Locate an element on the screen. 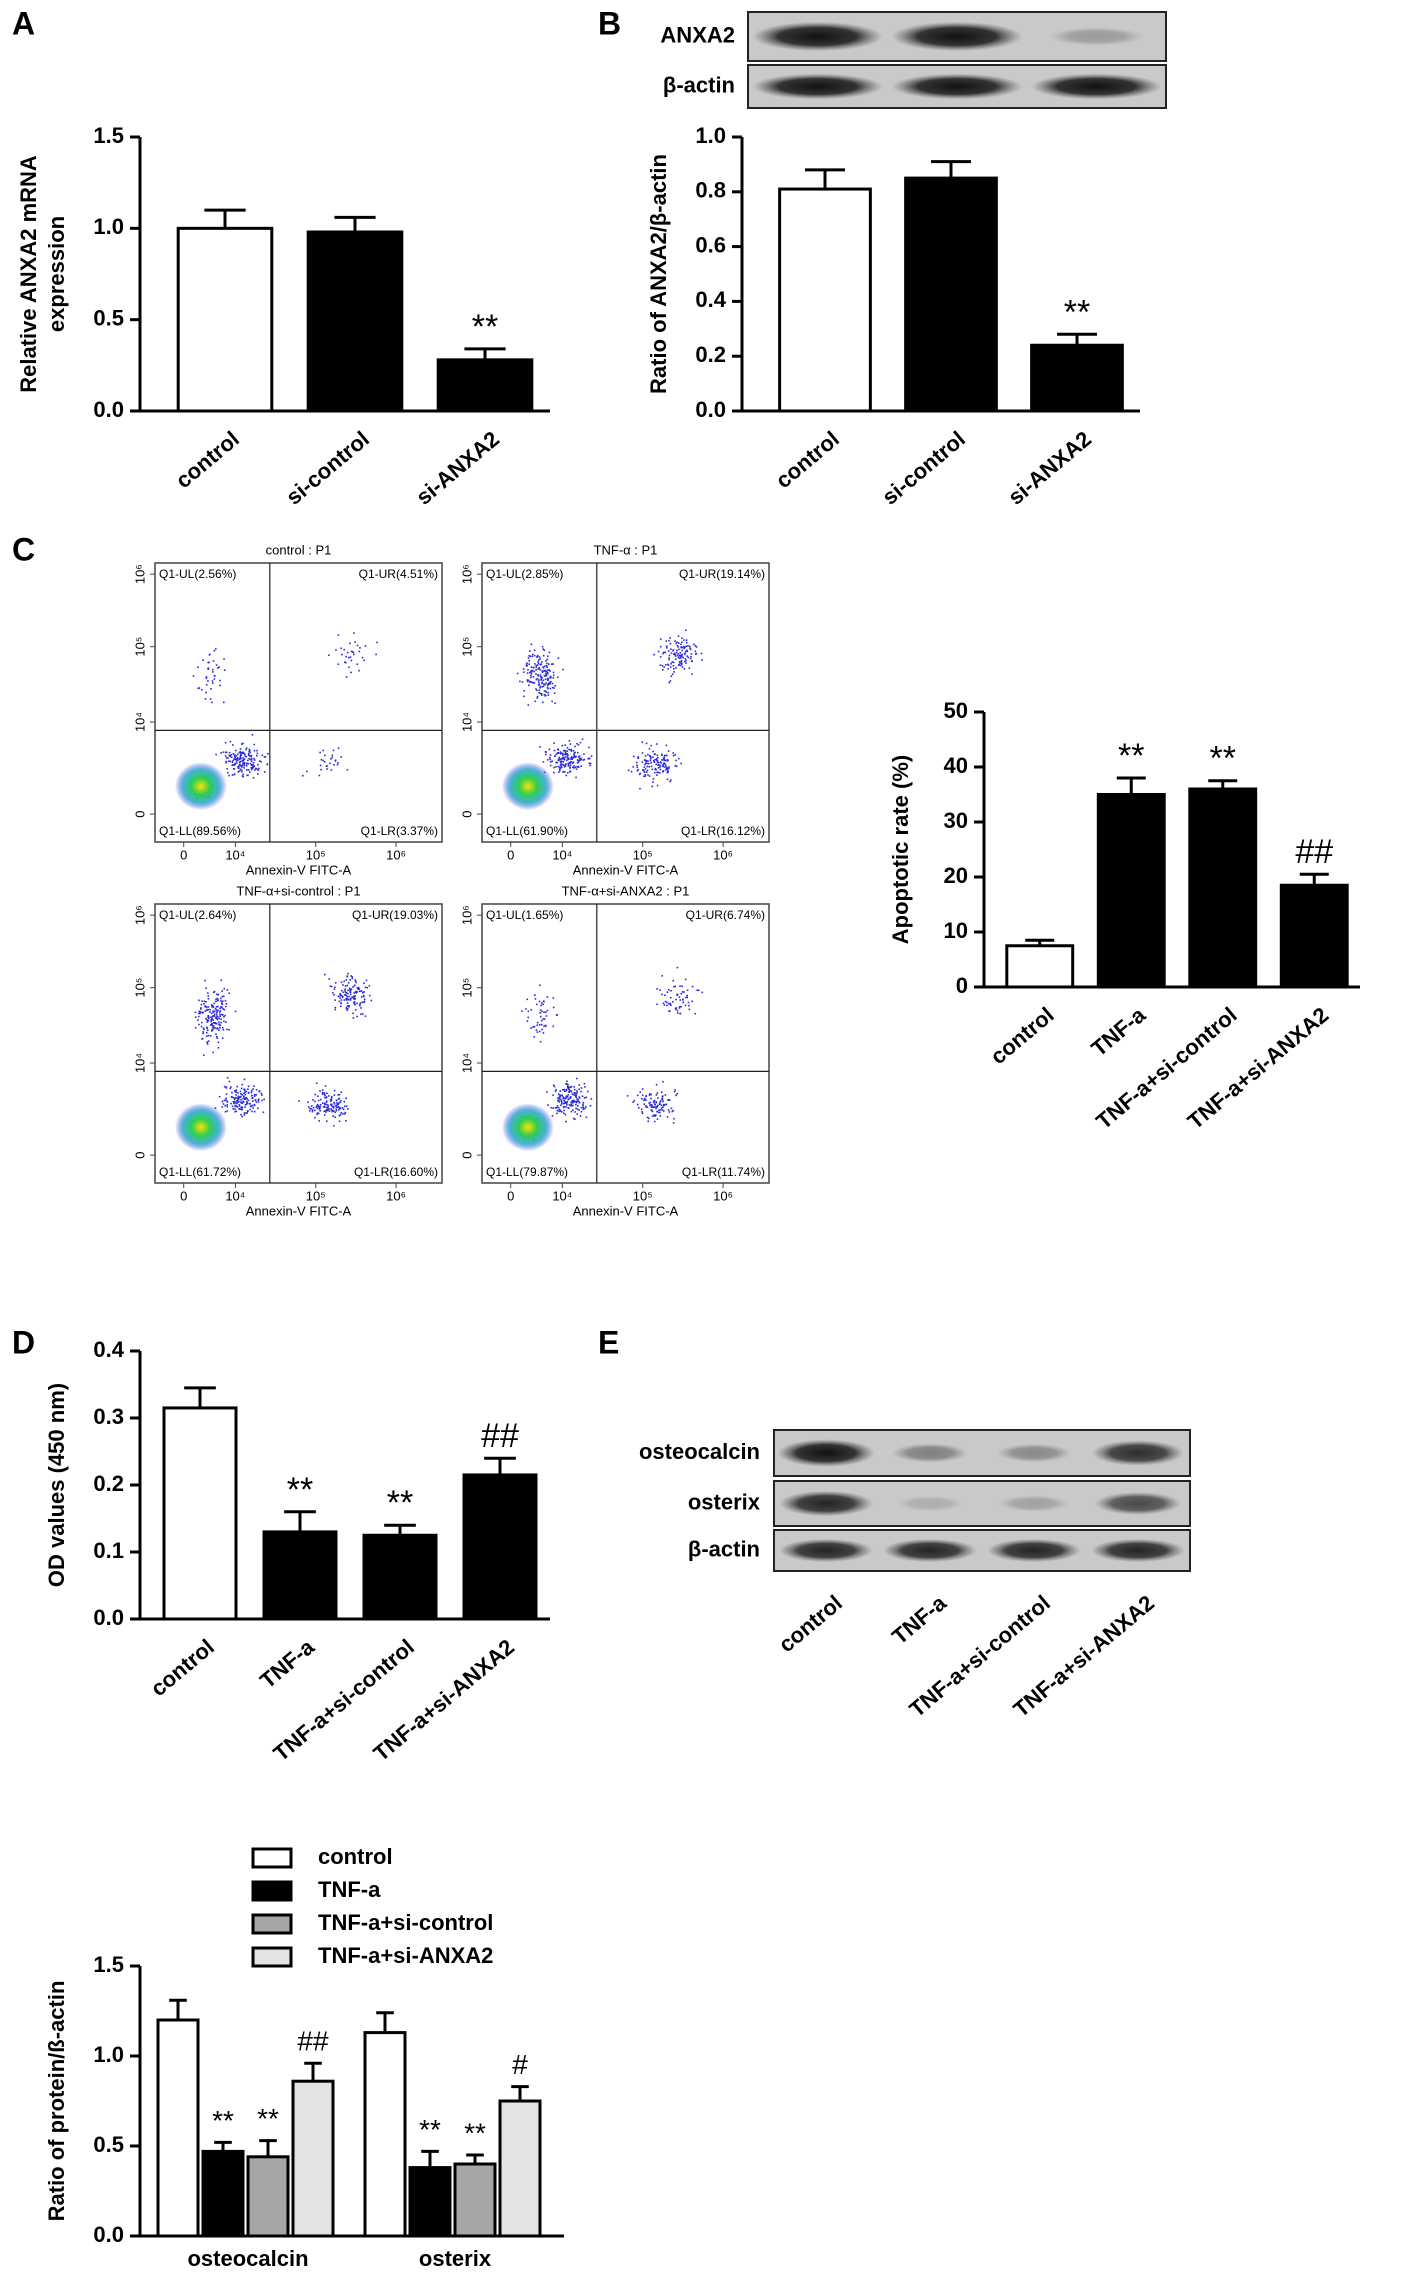 This screenshot has width=1418, height=2273. y-tick-label: 10⁵ is located at coordinates (139, 988).